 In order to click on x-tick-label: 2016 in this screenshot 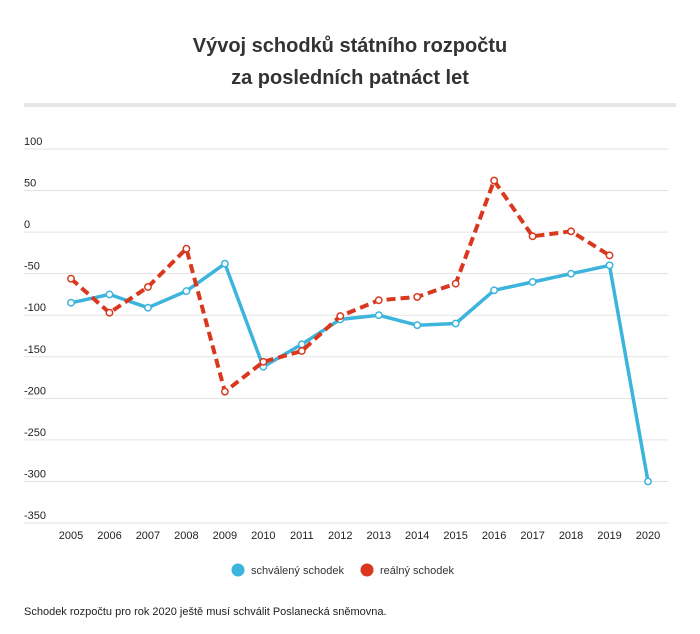, I will do `click(494, 536)`.